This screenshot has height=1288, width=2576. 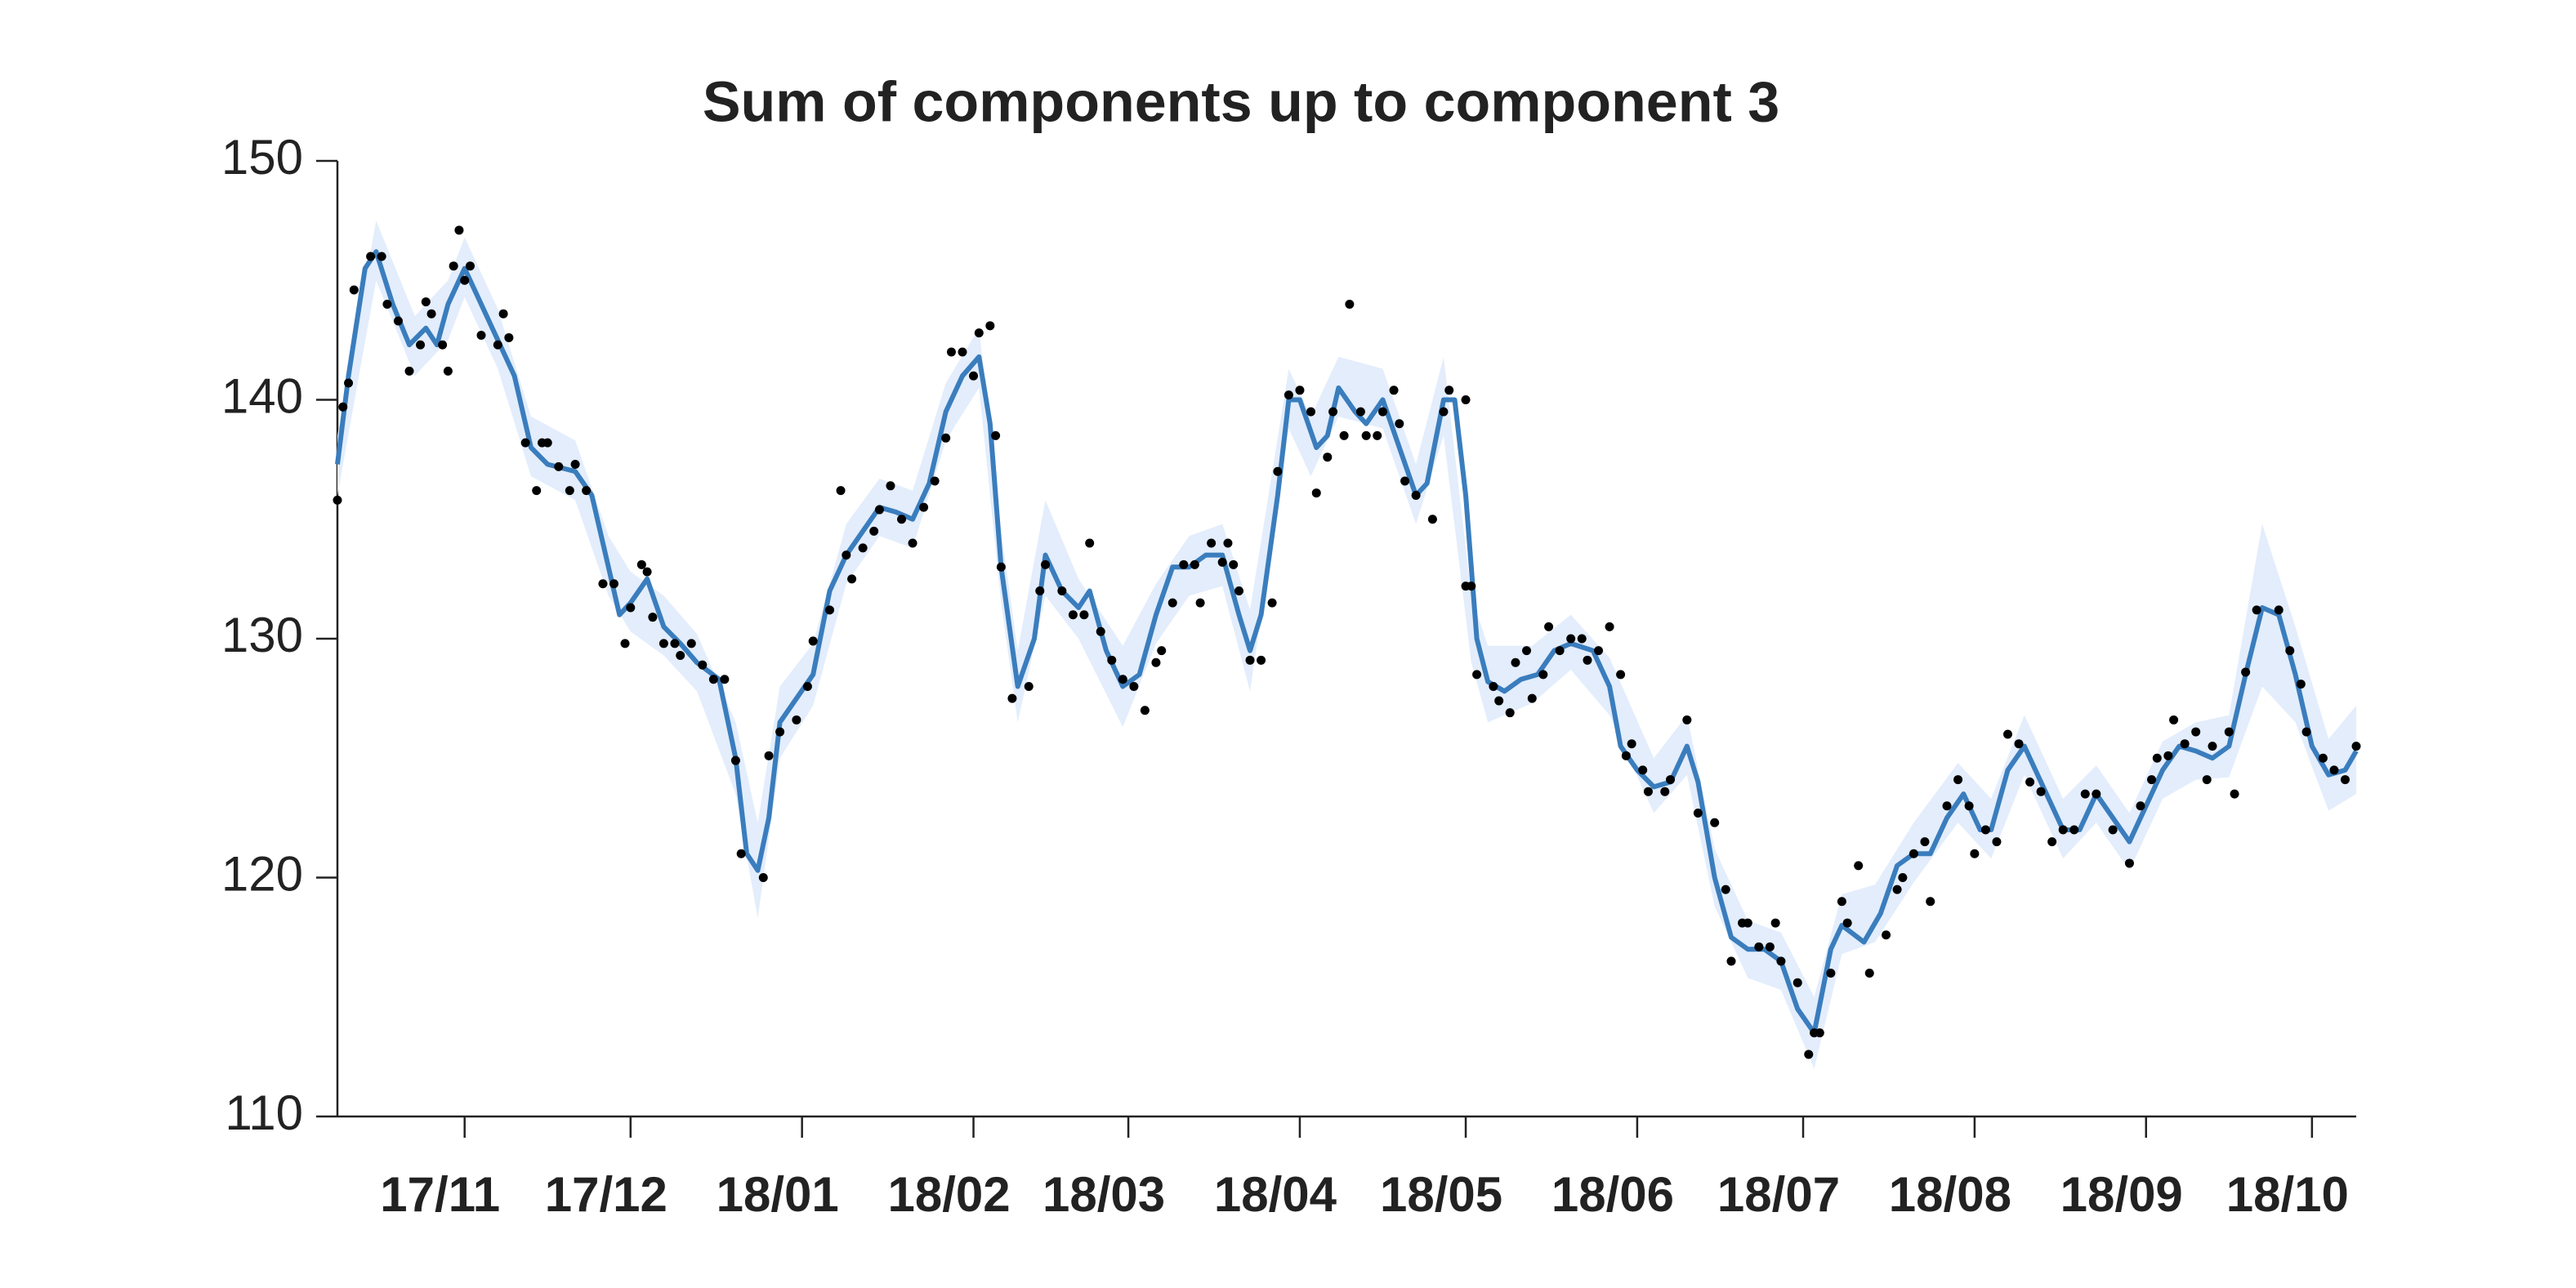 I want to click on x-tick-label: 18/04, so click(x=1276, y=1194).